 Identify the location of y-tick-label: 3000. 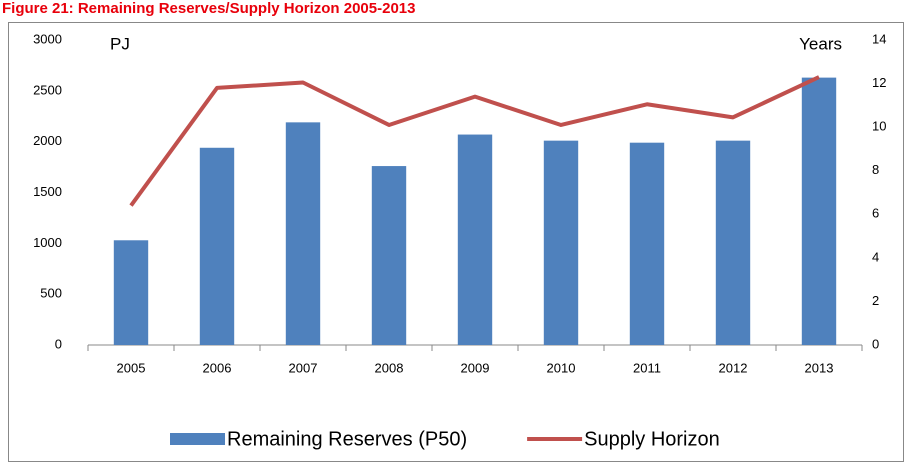
(47, 38).